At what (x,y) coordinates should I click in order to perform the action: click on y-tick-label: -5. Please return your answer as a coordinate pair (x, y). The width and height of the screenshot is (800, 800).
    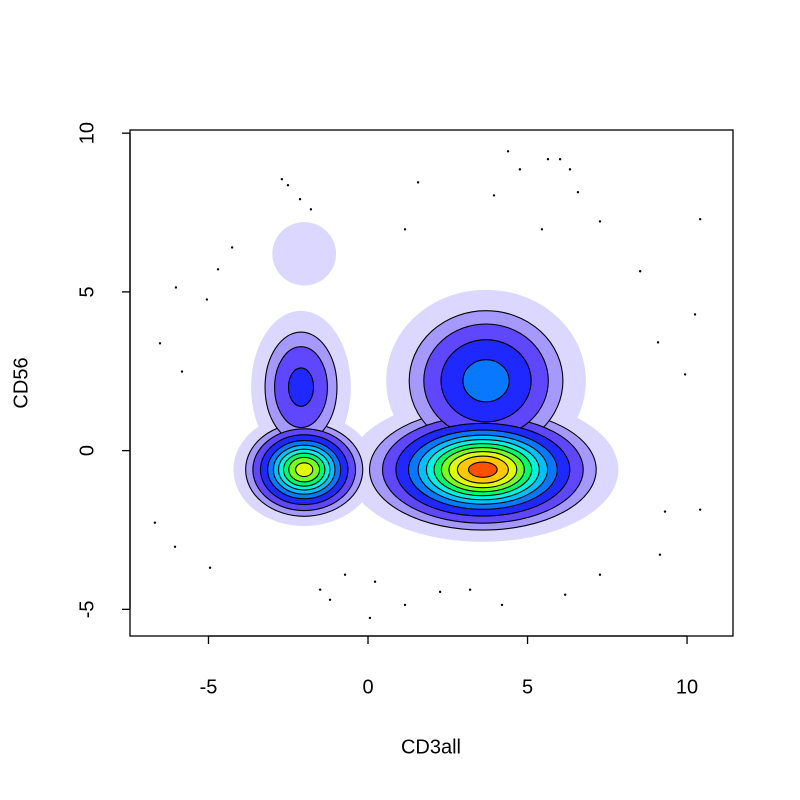
    Looking at the image, I should click on (87, 609).